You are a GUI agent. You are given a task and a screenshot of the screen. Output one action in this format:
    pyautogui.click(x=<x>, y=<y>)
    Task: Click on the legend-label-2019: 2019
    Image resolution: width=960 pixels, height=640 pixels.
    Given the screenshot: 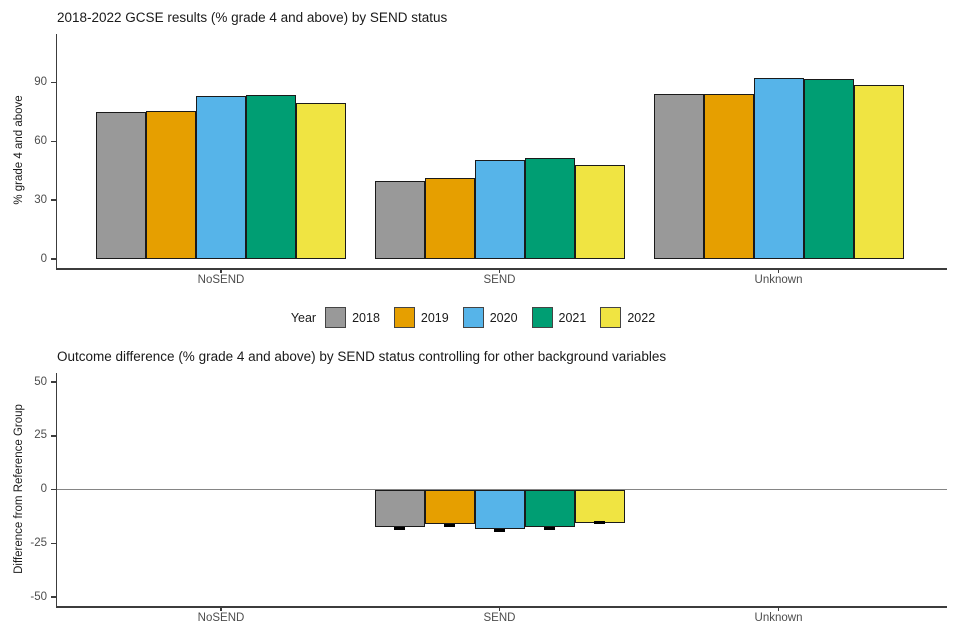 What is the action you would take?
    pyautogui.click(x=434, y=317)
    